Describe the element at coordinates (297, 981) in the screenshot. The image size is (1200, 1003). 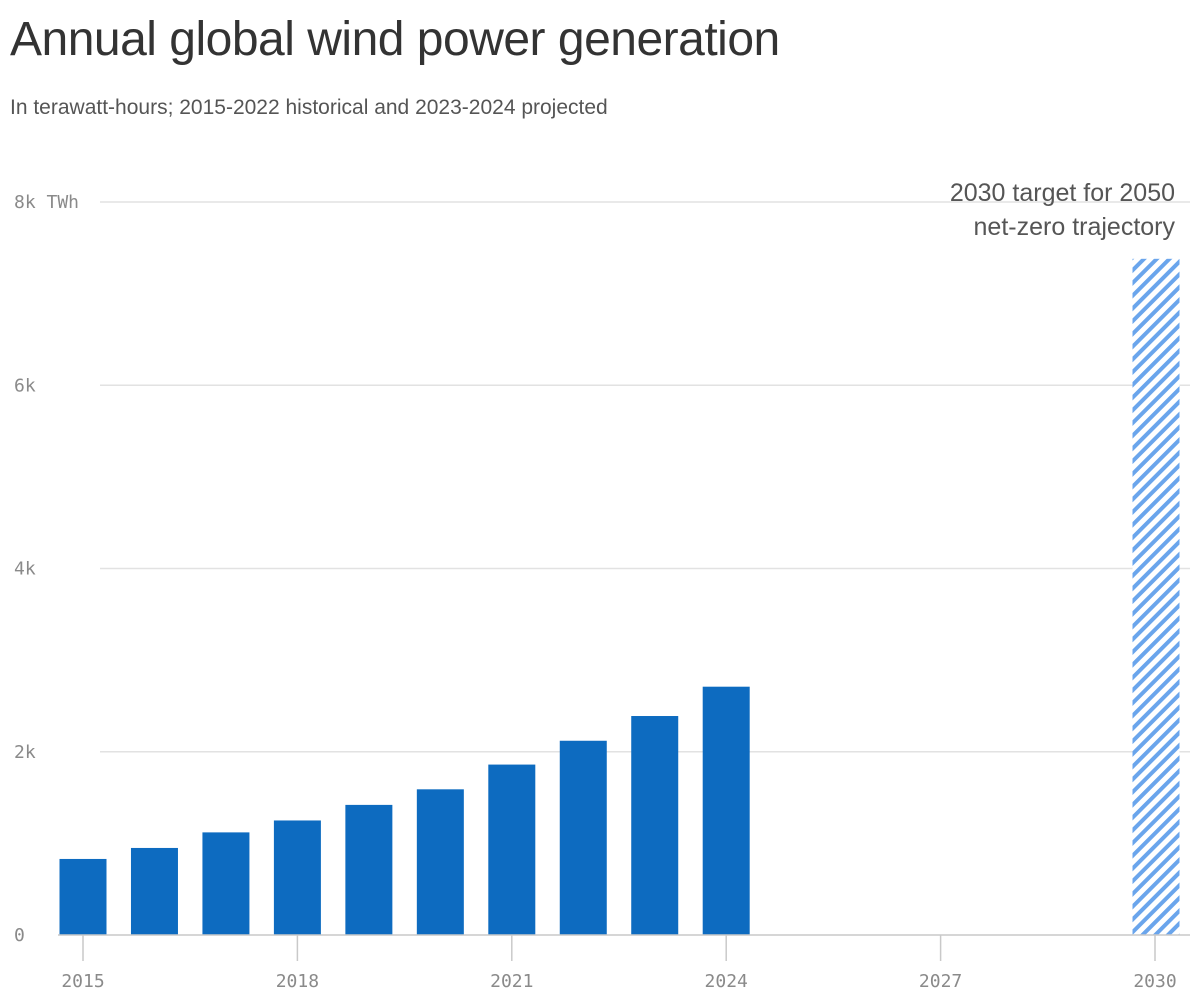
I see `x-tick-label: 2018` at that location.